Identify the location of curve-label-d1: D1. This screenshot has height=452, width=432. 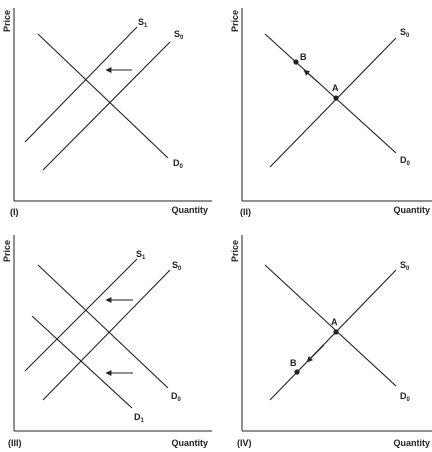
(139, 418).